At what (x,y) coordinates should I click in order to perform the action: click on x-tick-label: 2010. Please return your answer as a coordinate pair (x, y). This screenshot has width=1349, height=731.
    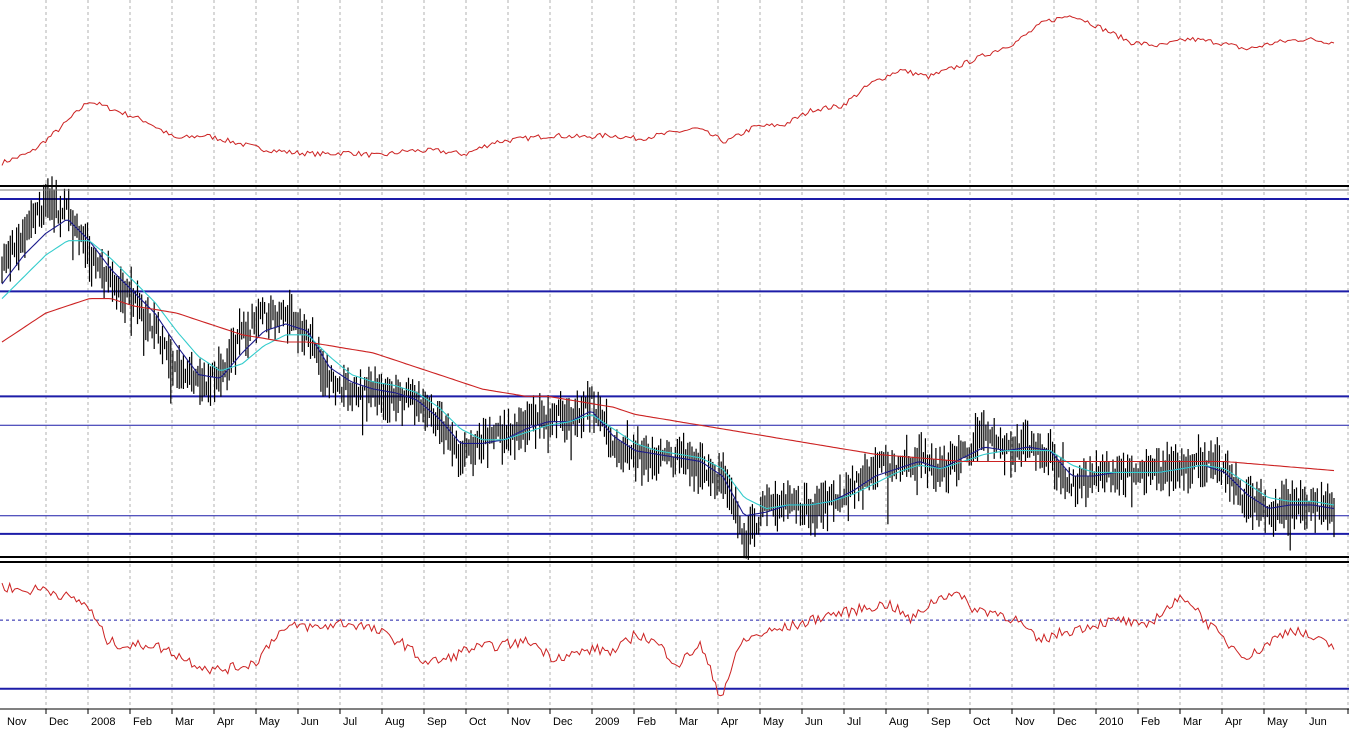
    Looking at the image, I should click on (1111, 722).